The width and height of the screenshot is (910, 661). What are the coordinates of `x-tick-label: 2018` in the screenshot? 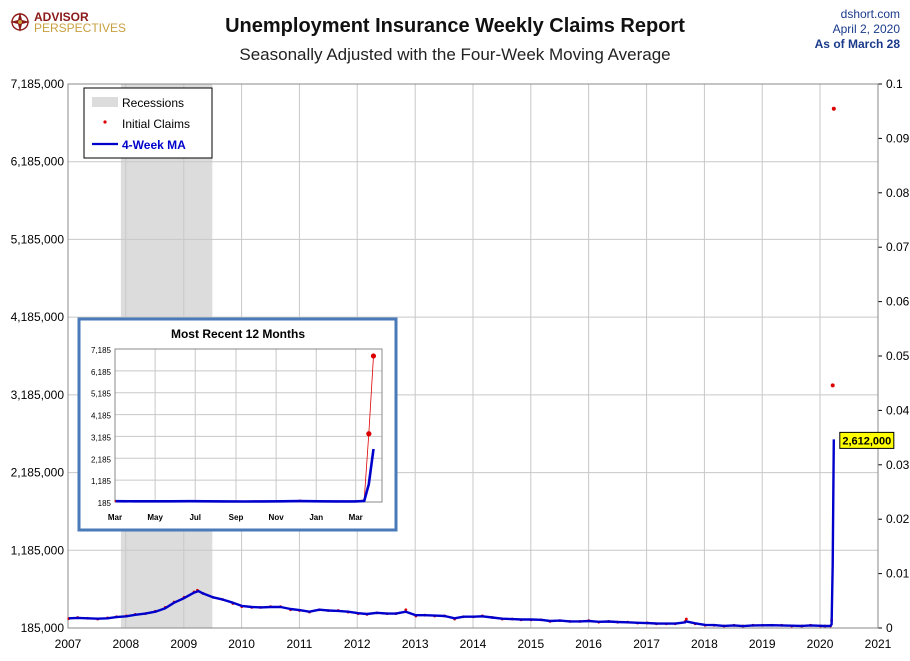 It's located at (704, 644).